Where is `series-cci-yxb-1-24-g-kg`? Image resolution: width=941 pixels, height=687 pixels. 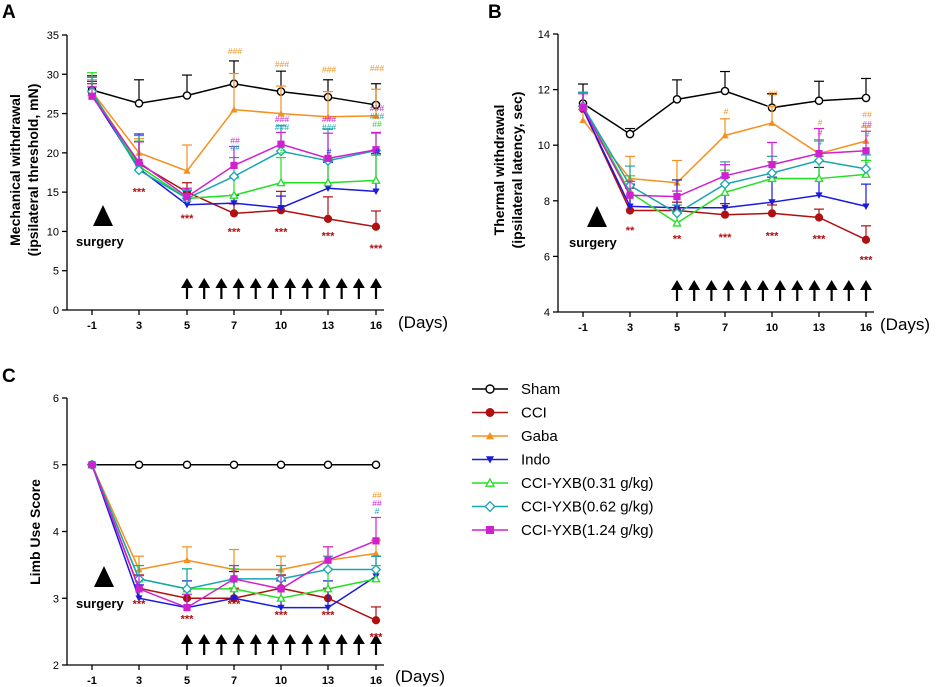 series-cci-yxb-1-24-g-kg is located at coordinates (234, 143).